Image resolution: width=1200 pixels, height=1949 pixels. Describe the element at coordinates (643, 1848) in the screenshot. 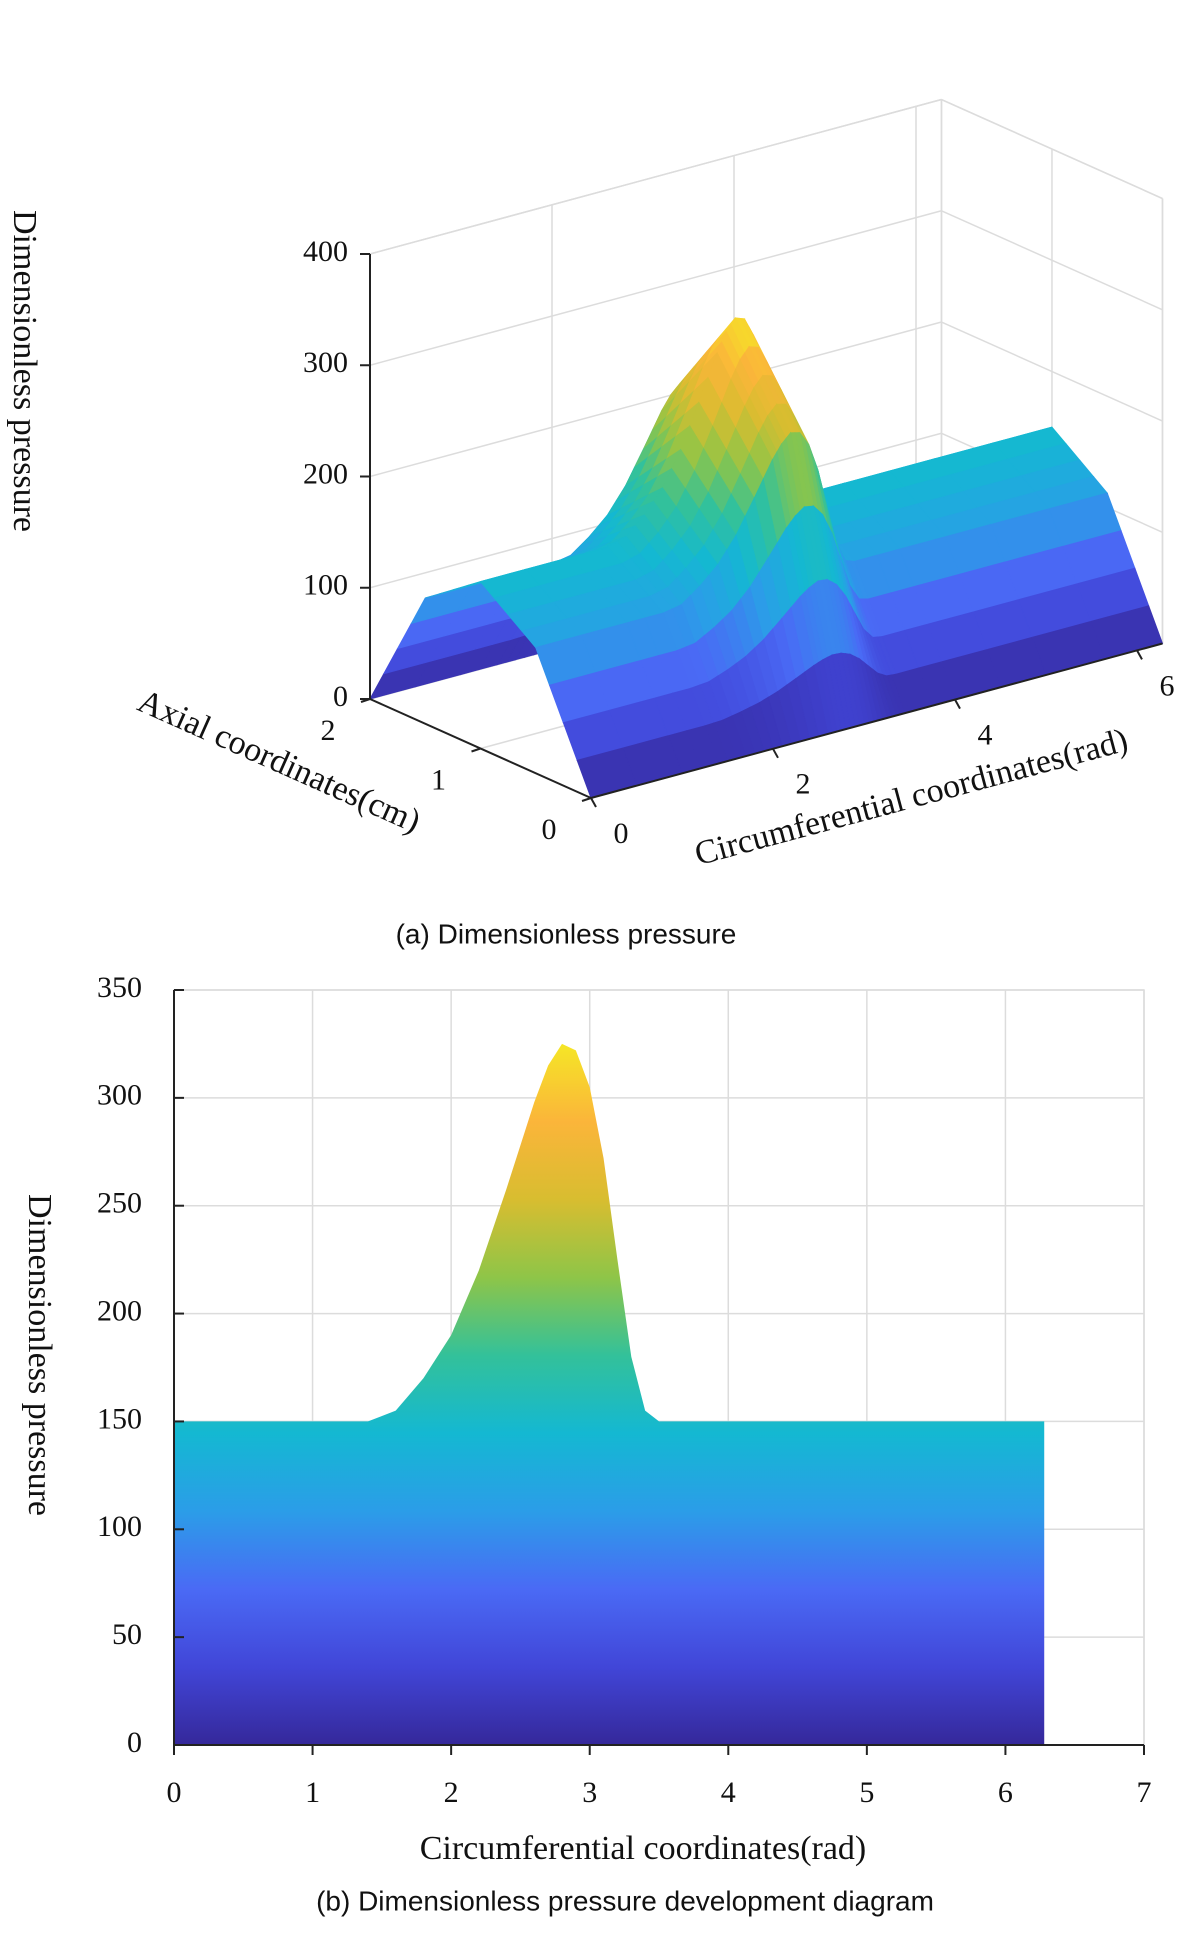

I see `x-axis-title: Circumferential coordinates(rad)` at that location.